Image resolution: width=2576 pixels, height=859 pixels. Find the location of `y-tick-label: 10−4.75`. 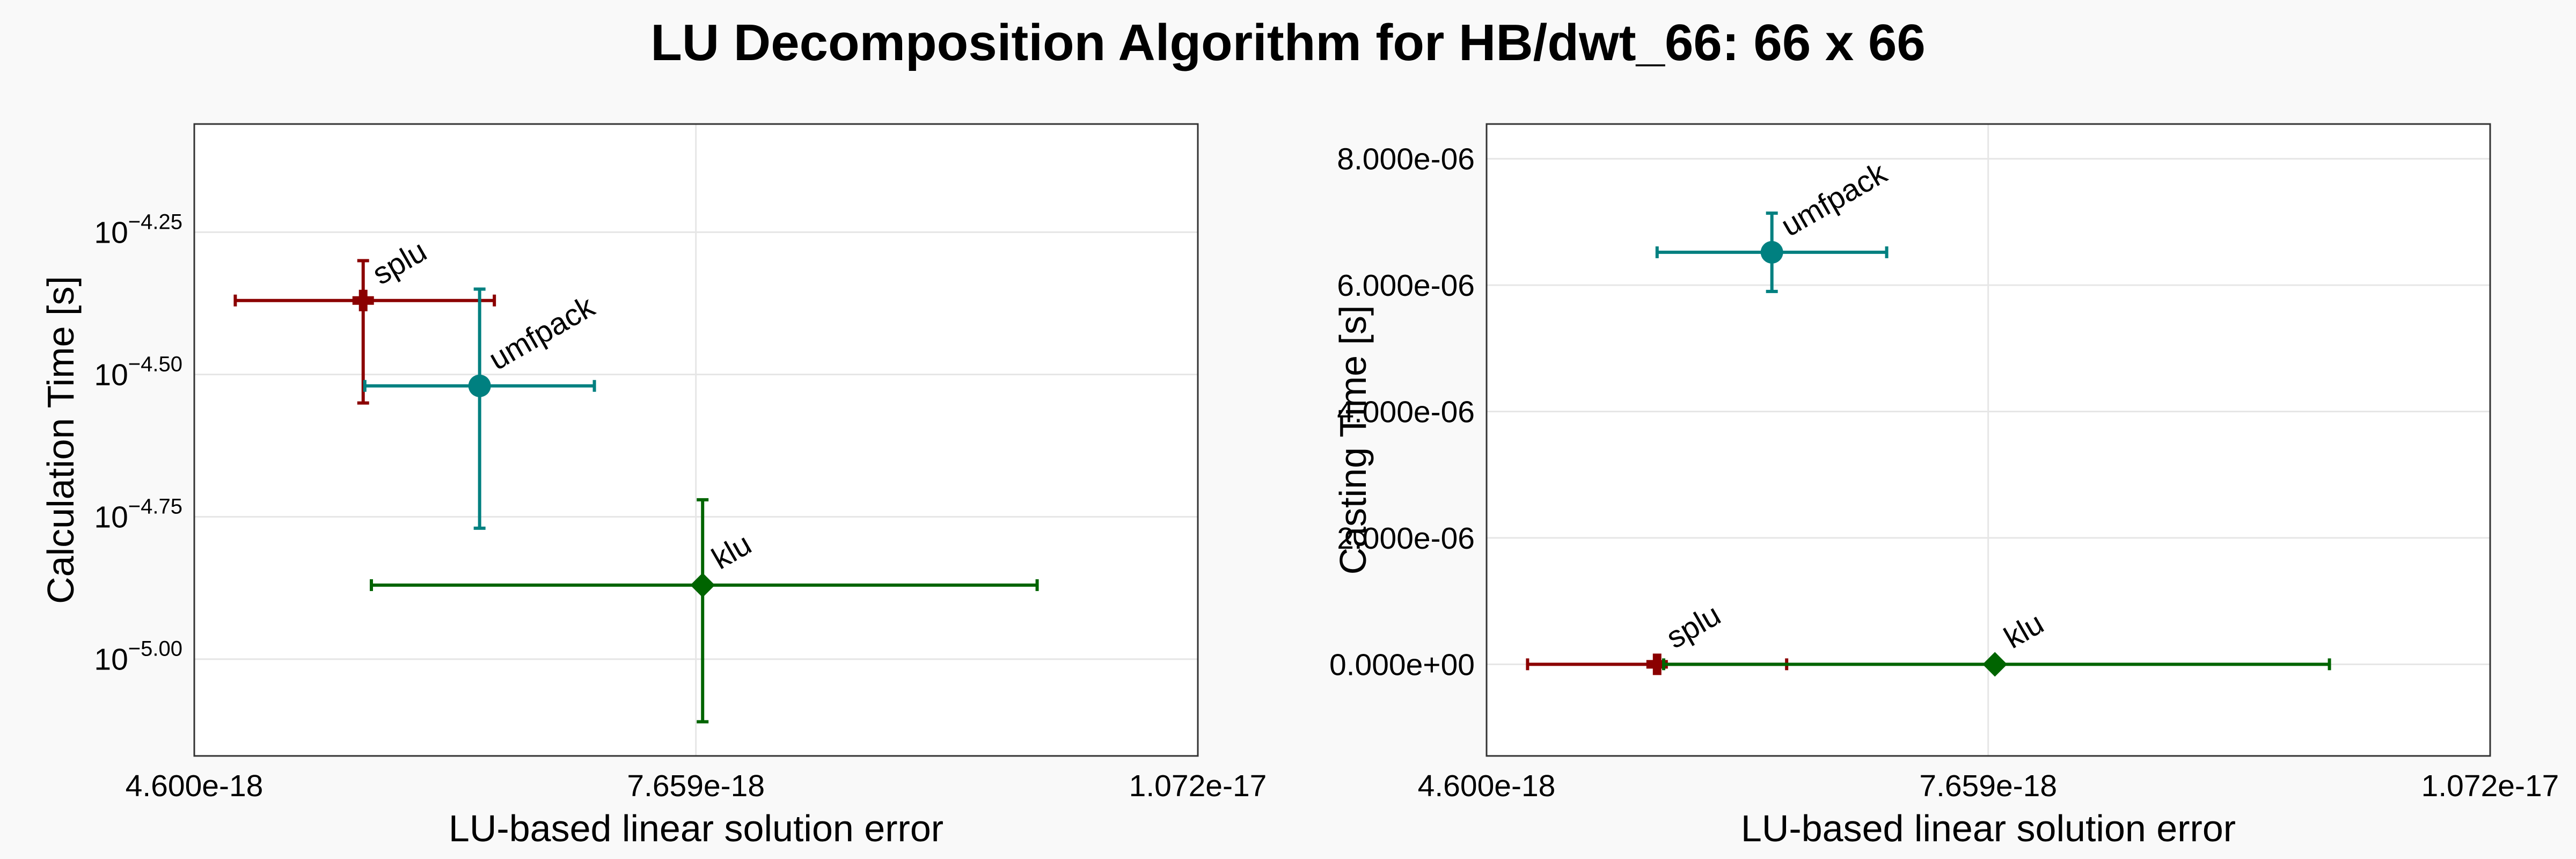

y-tick-label: 10−4.75 is located at coordinates (138, 515).